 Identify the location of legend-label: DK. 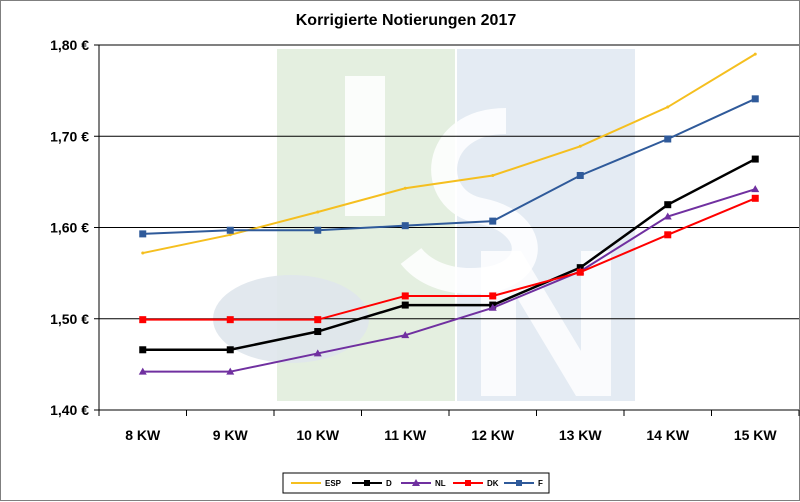
(493, 483).